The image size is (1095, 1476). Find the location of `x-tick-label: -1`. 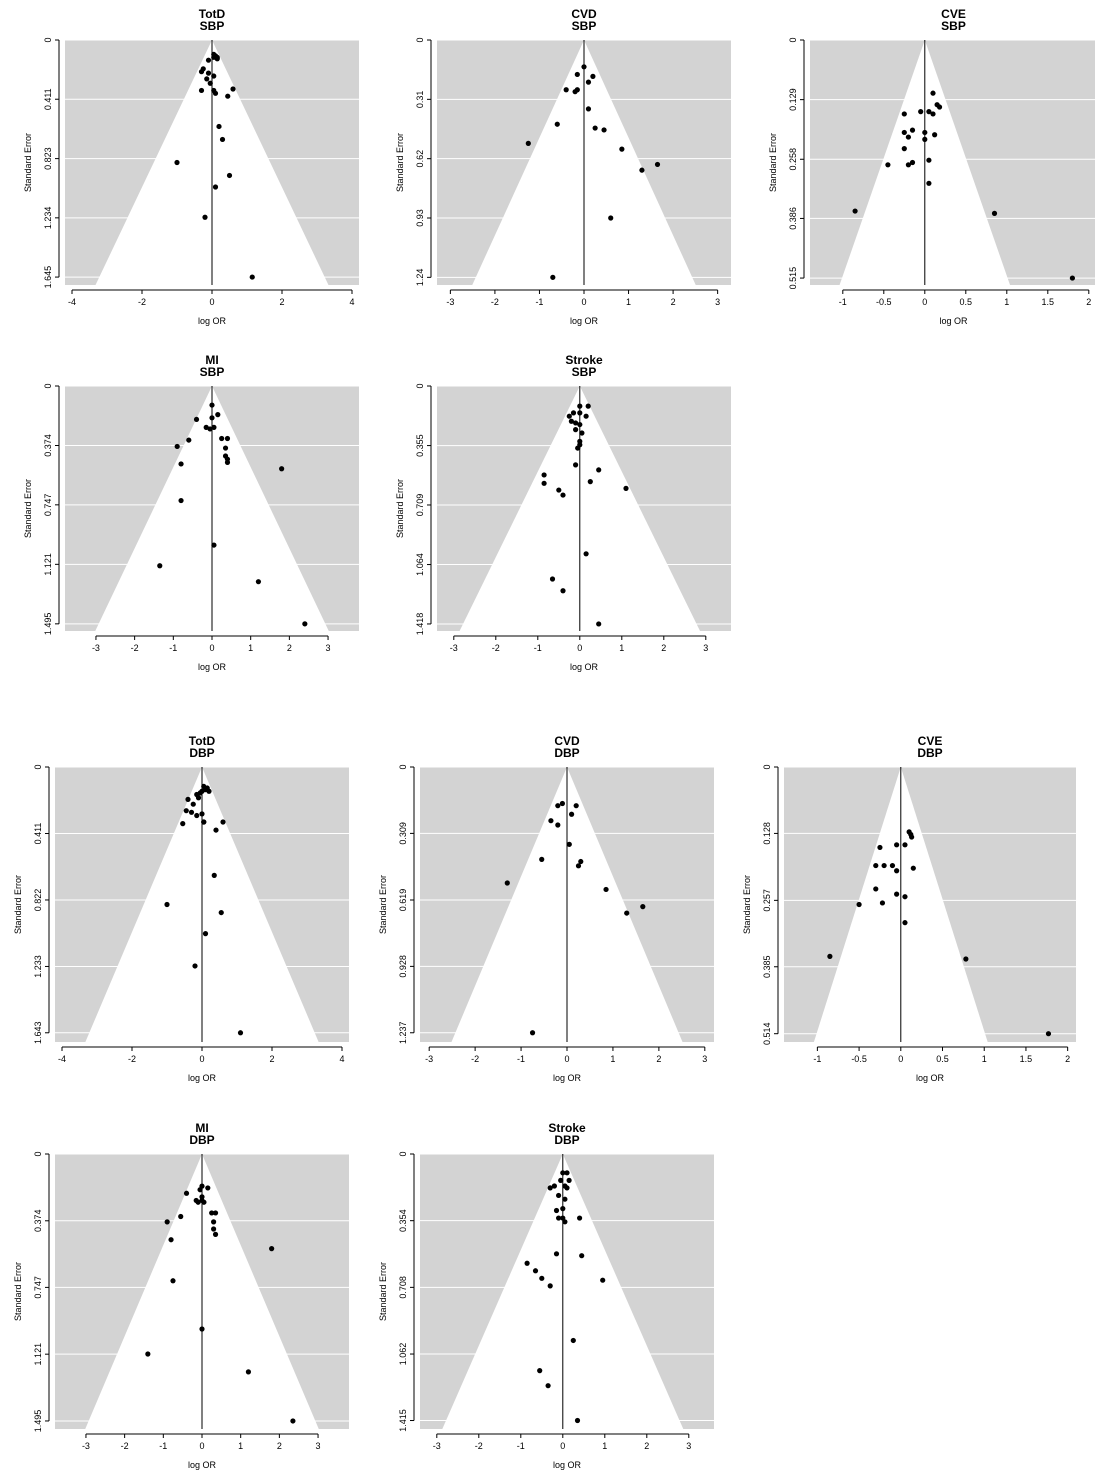

x-tick-label: -1 is located at coordinates (521, 1059).